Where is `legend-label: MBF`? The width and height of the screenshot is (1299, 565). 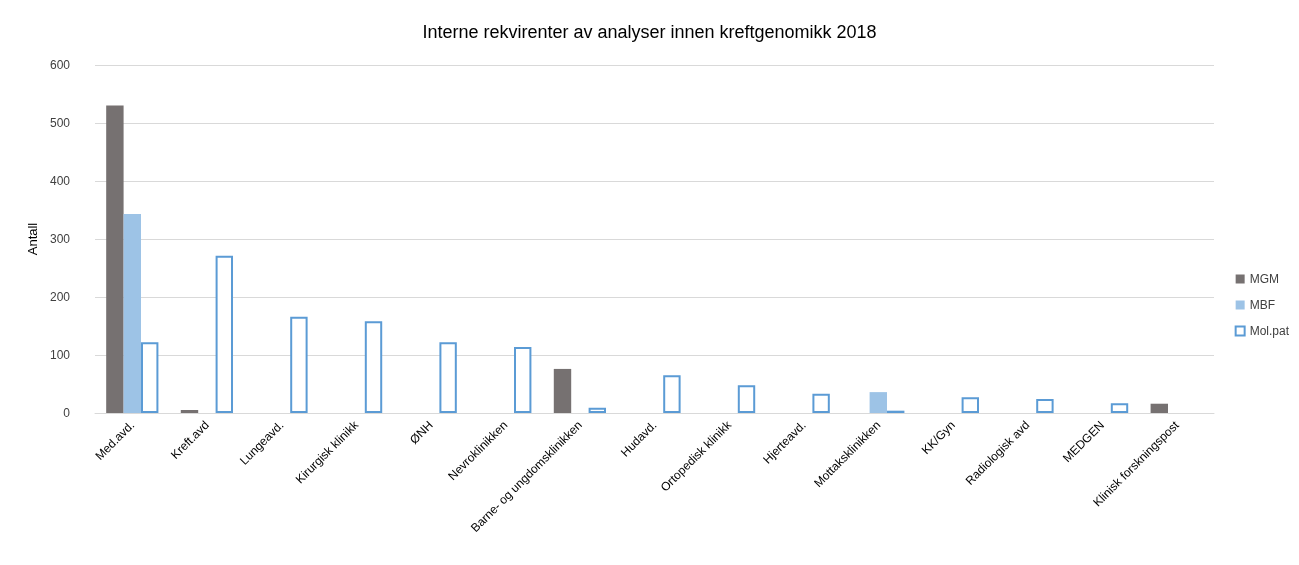 legend-label: MBF is located at coordinates (1262, 305).